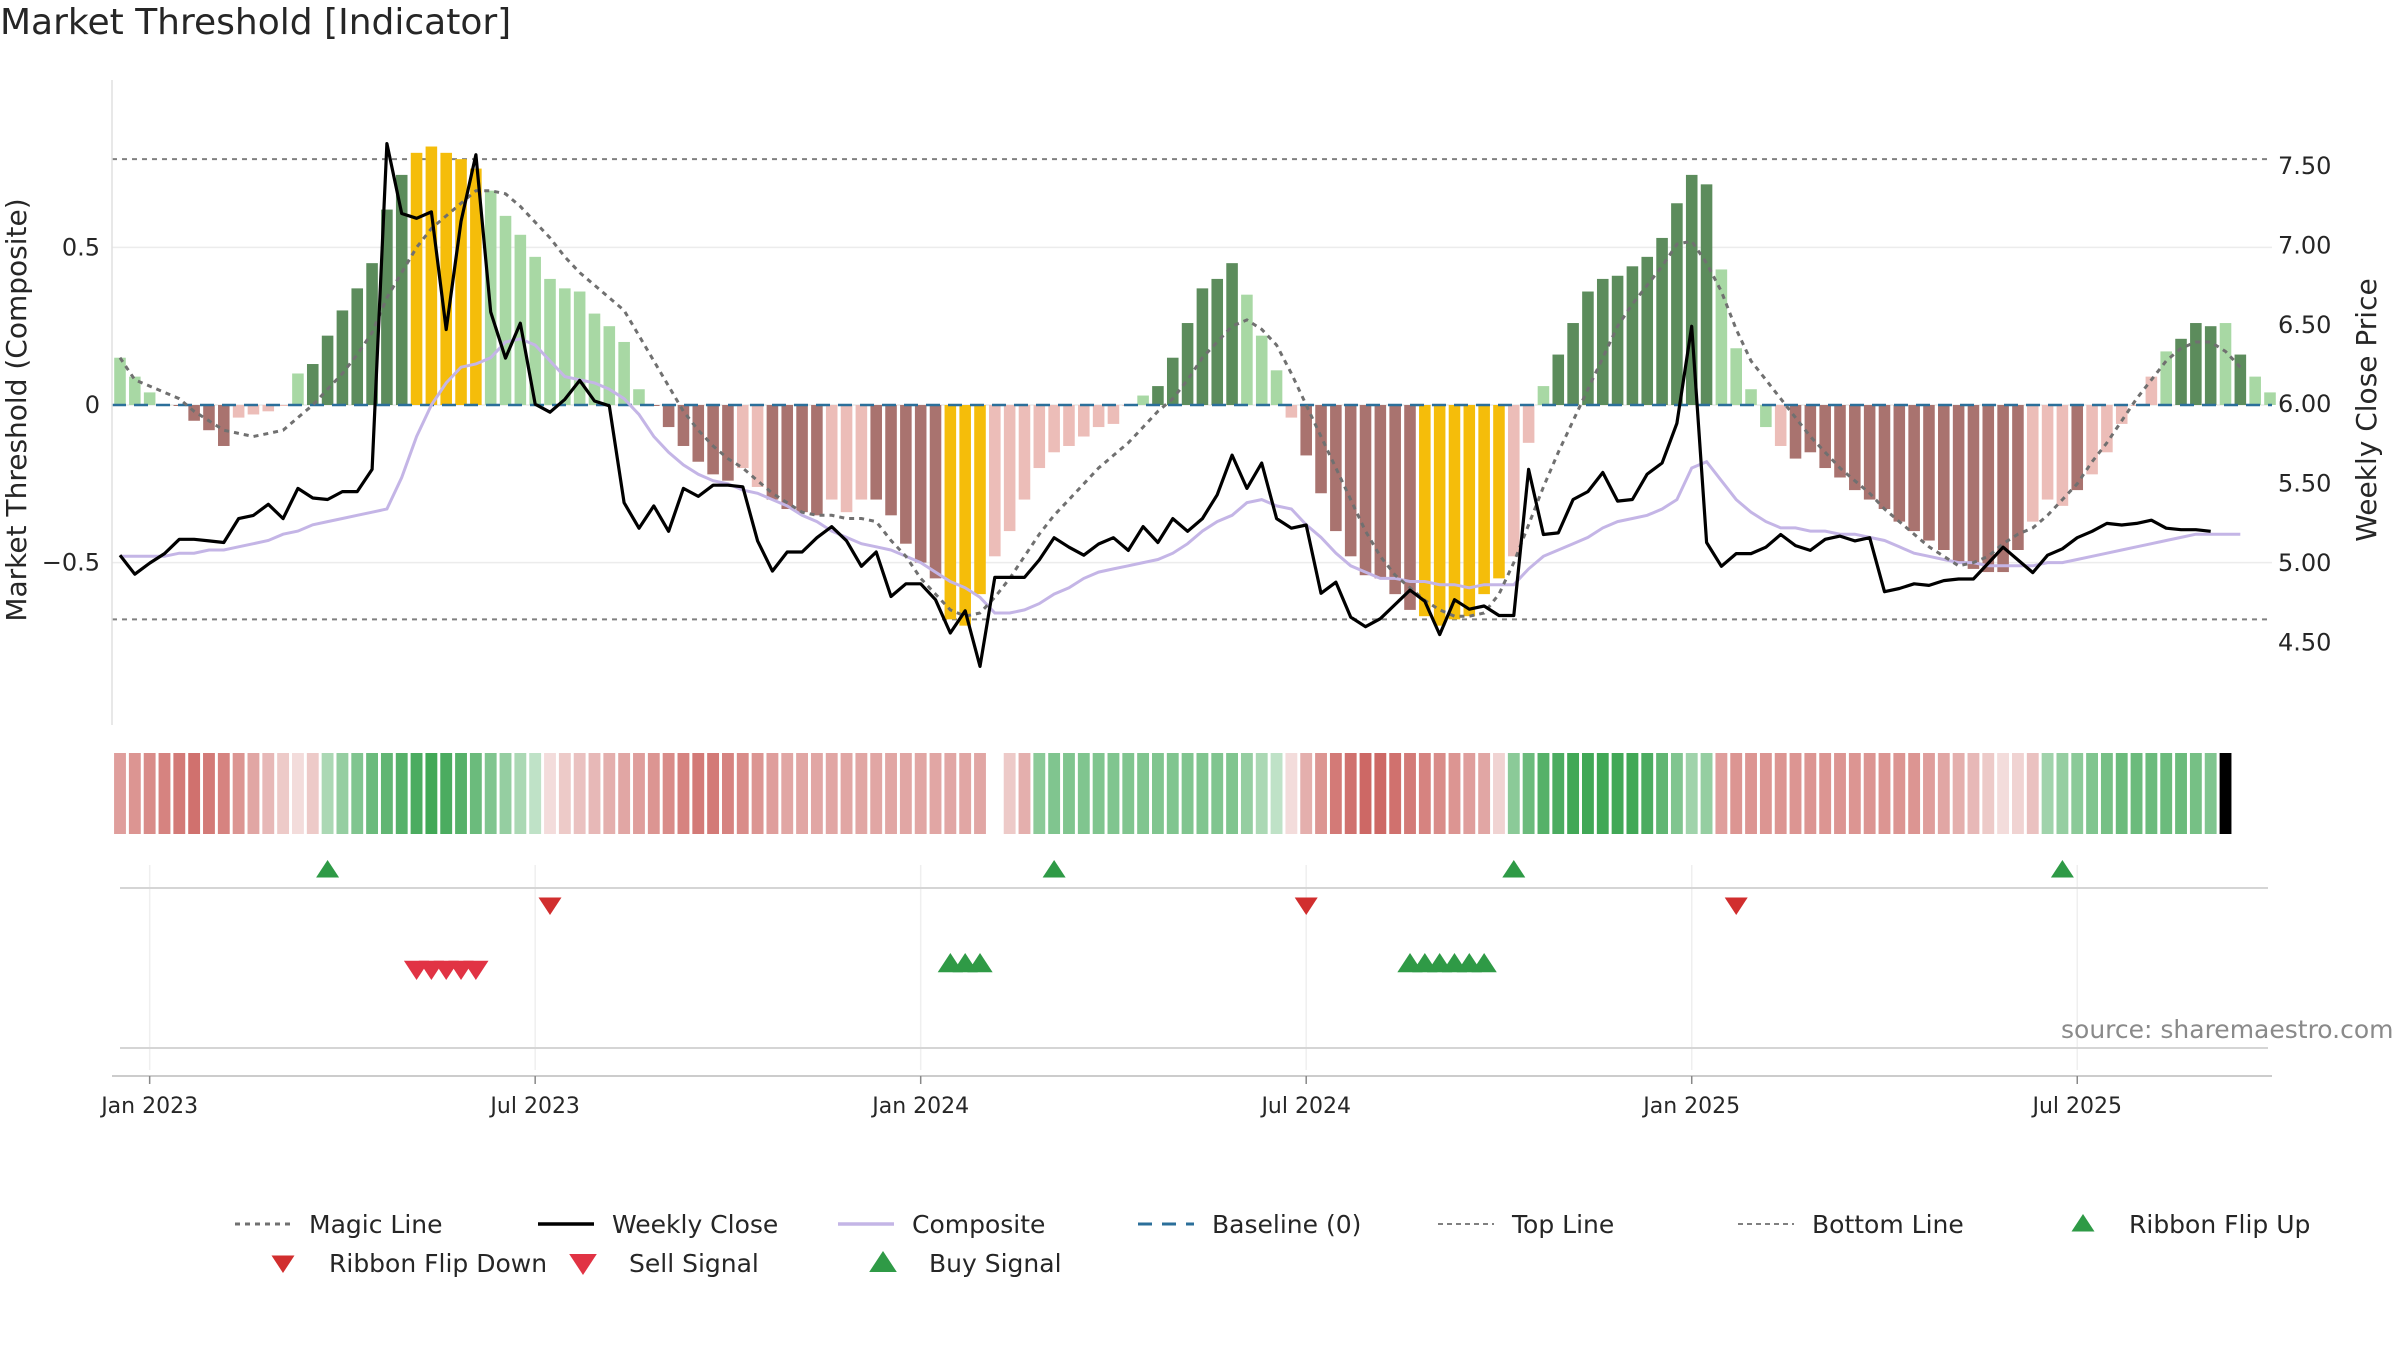 This screenshot has height=1350, width=2400. What do you see at coordinates (995, 1263) in the screenshot?
I see `legend-label: Buy Signal` at bounding box center [995, 1263].